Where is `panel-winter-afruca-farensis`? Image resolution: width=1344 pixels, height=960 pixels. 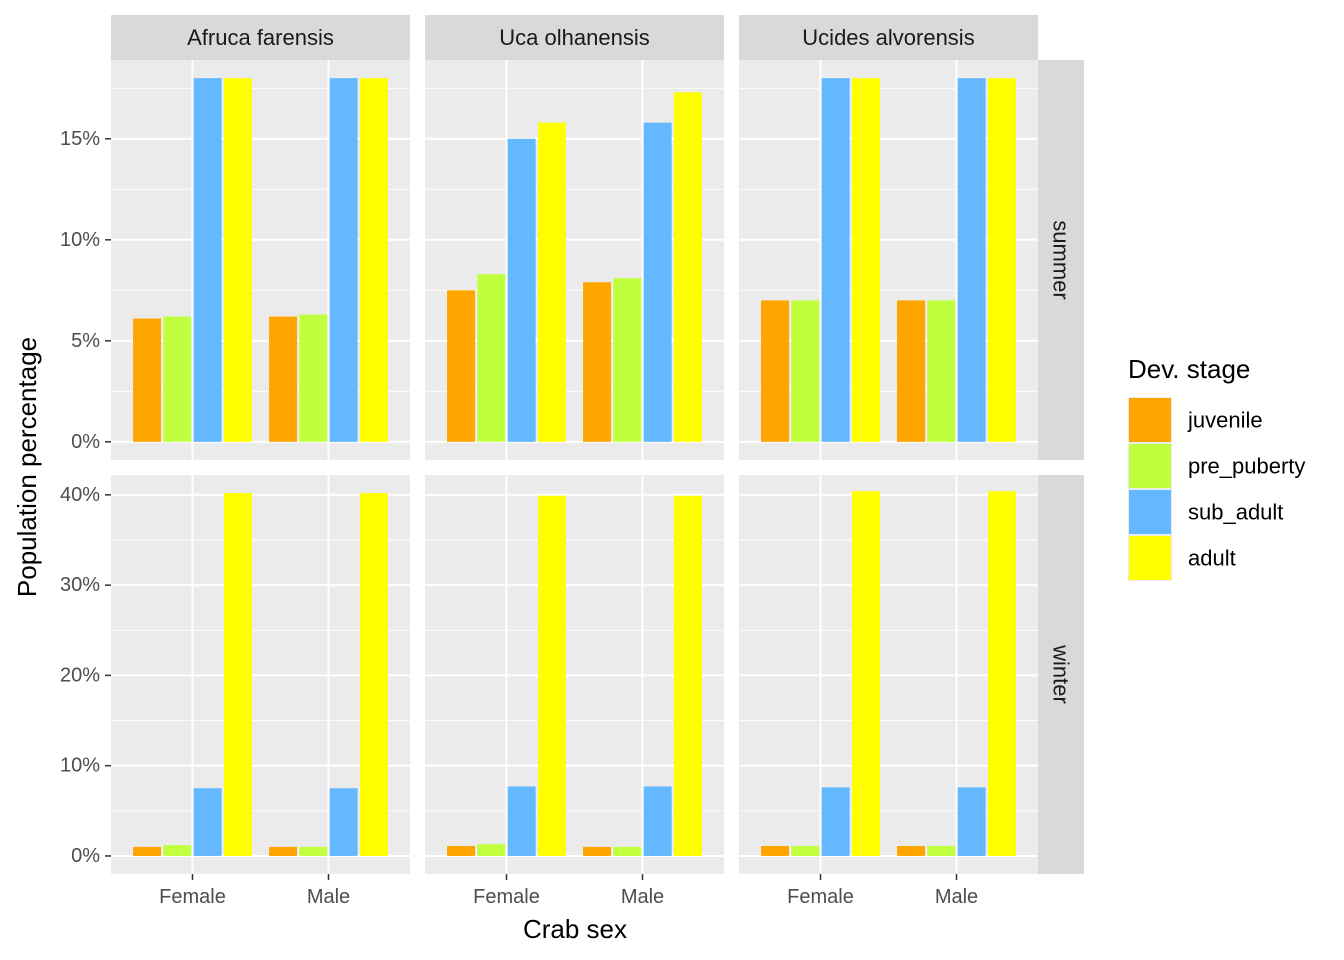
panel-winter-afruca-farensis is located at coordinates (260, 674).